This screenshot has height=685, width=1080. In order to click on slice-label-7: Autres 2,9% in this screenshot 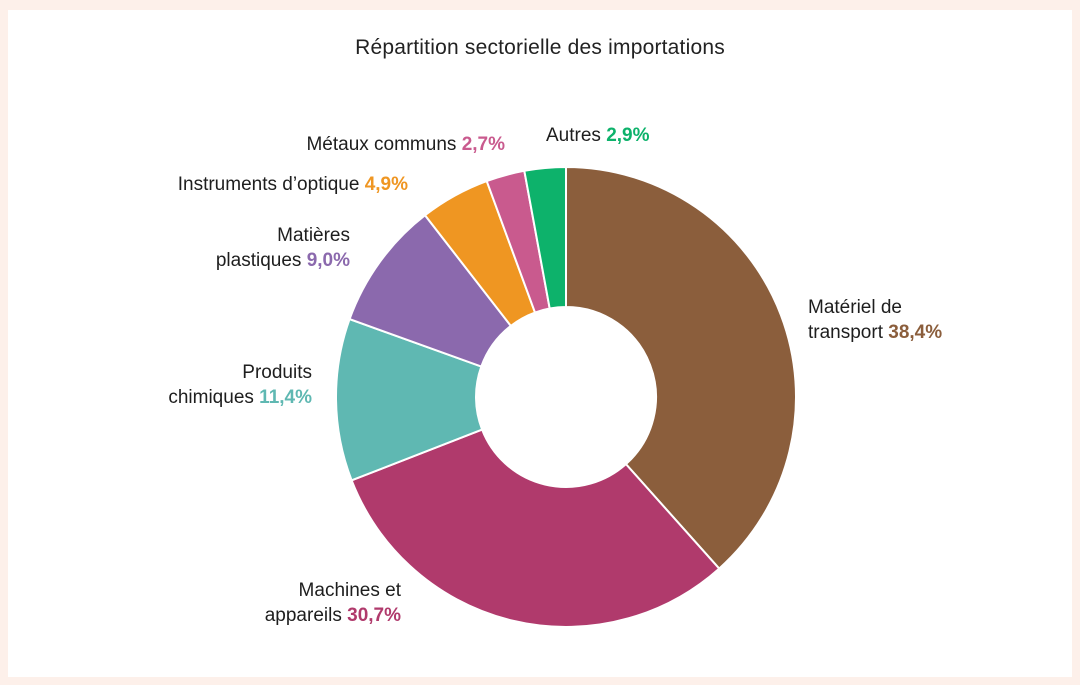, I will do `click(598, 135)`.